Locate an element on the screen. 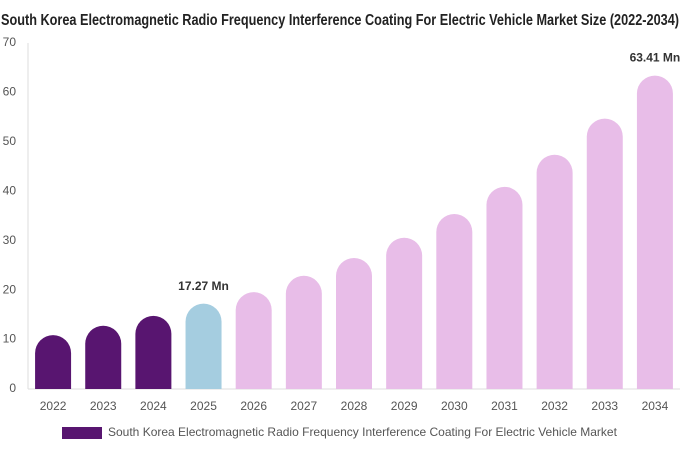 The width and height of the screenshot is (680, 450). y-tick-label: 70 is located at coordinates (10, 42).